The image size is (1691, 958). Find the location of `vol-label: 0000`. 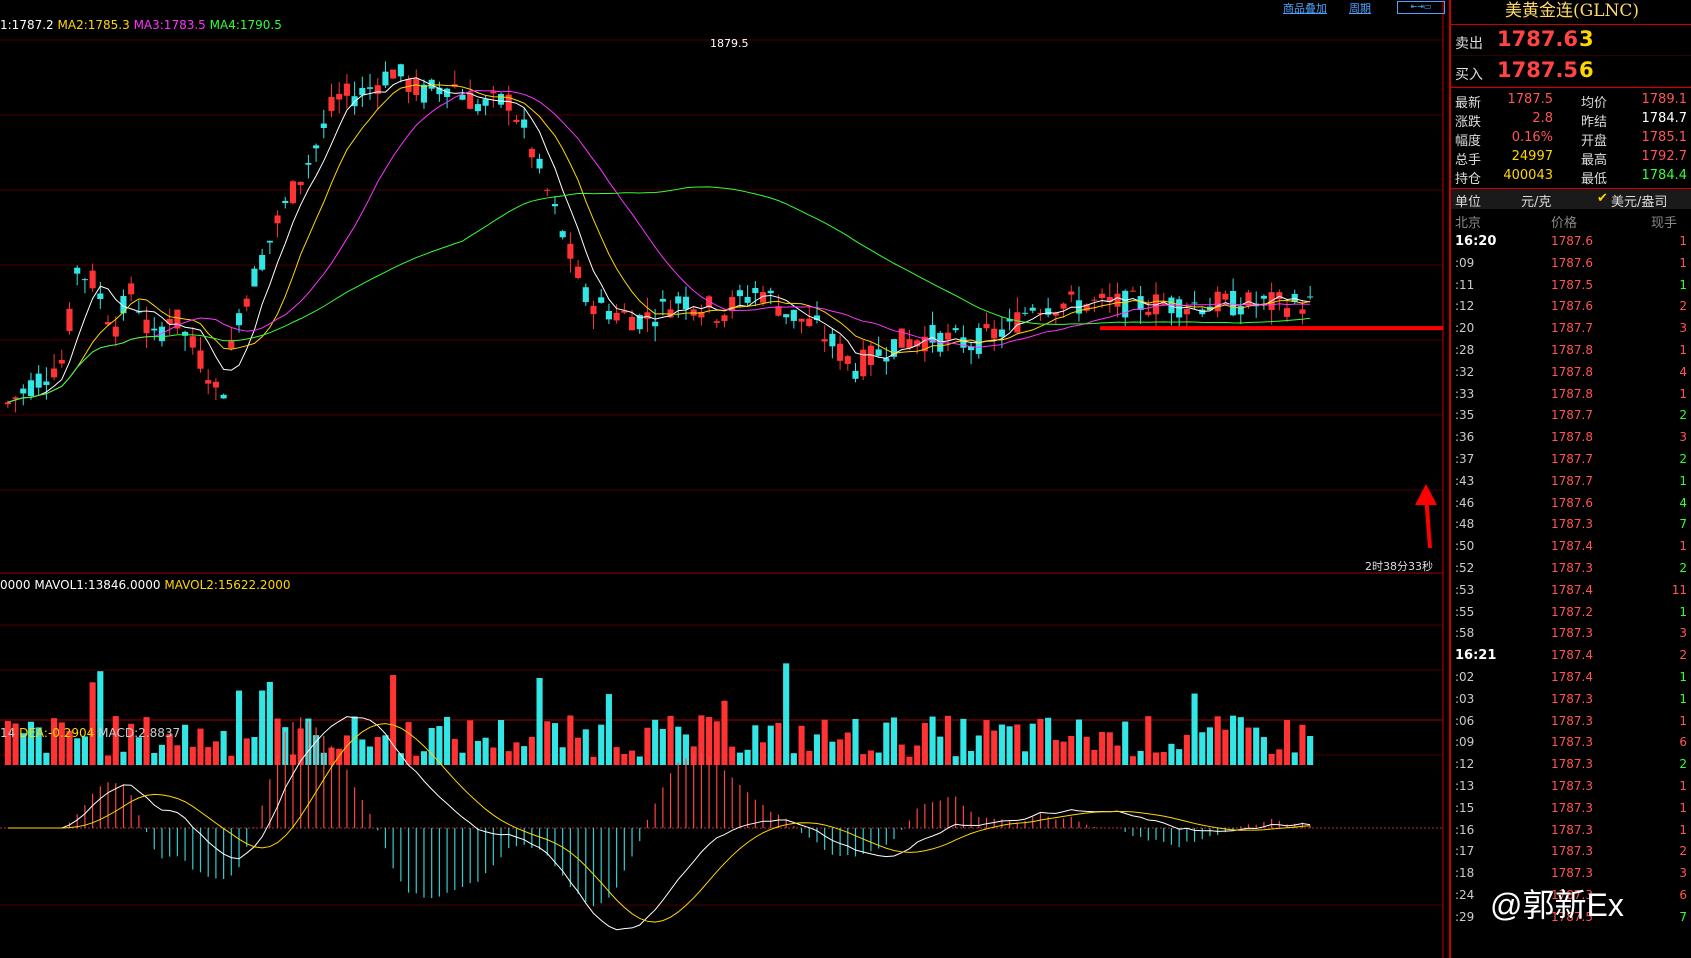

vol-label: 0000 is located at coordinates (15, 585).